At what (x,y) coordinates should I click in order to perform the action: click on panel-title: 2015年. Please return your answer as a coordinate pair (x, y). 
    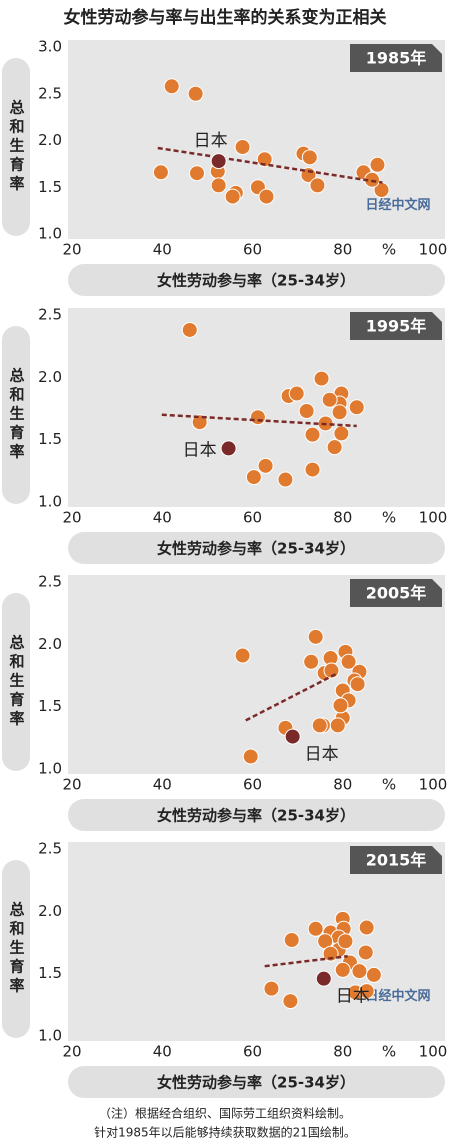
    Looking at the image, I should click on (396, 860).